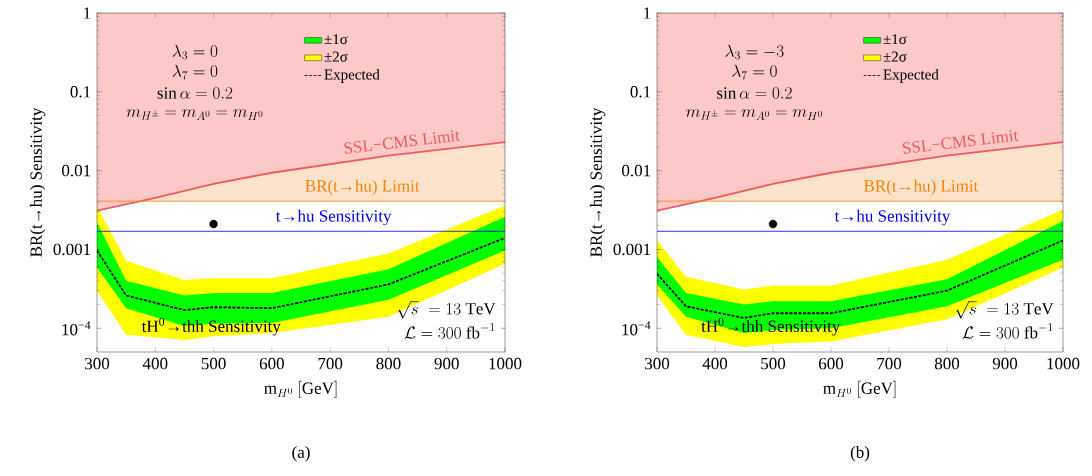 This screenshot has height=476, width=1092. Describe the element at coordinates (446, 310) in the screenshot. I see `annotation: $\sqrt{s}\;=13\ \mathrm{TeV}$` at that location.